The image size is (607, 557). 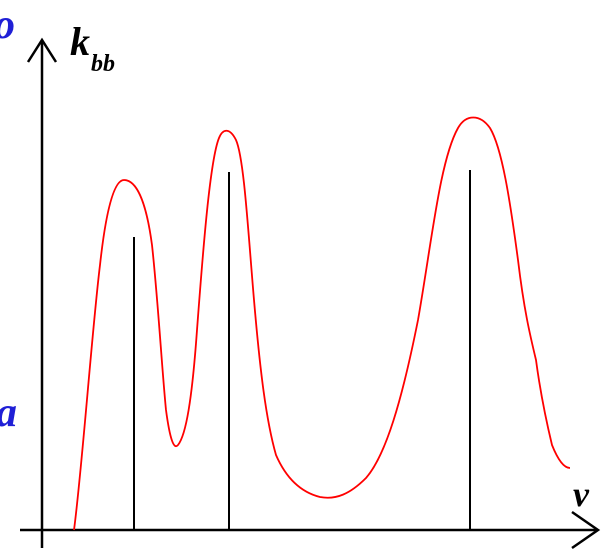 What do you see at coordinates (7, 25) in the screenshot?
I see `top-letter-label: o` at bounding box center [7, 25].